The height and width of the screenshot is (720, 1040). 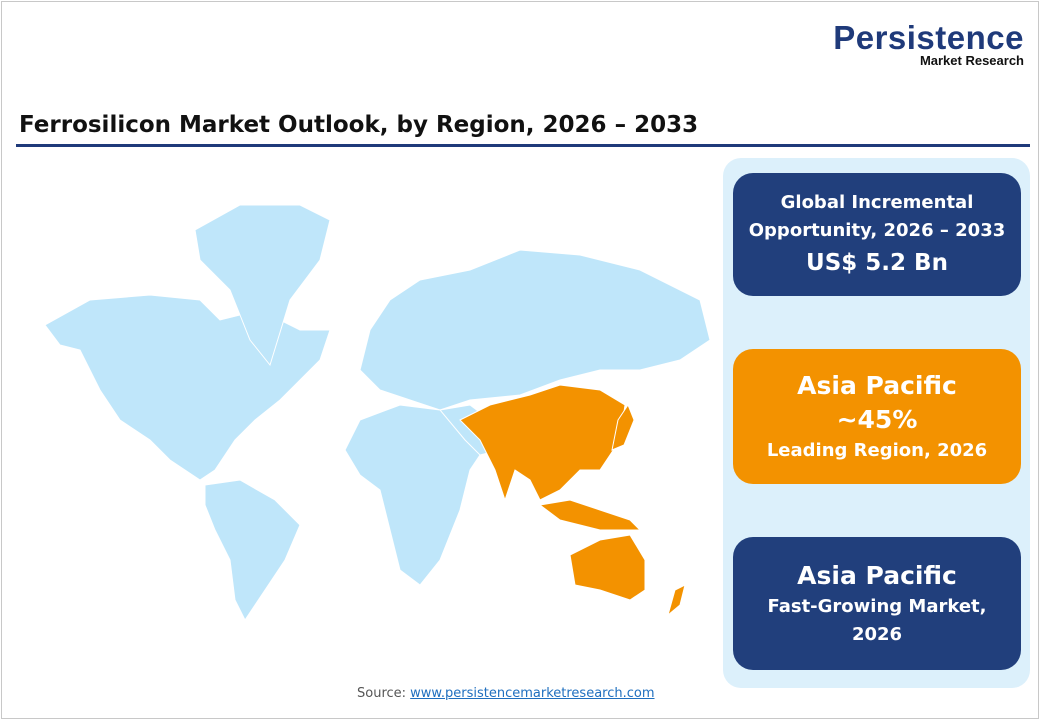 I want to click on new-zealand, so click(x=676, y=600).